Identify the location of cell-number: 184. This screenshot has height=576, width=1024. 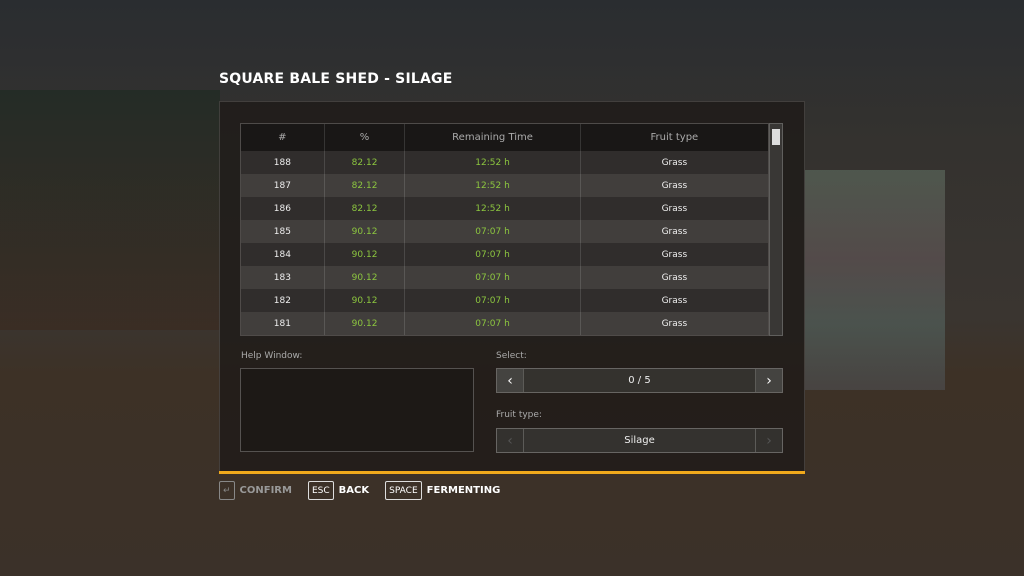
(283, 254).